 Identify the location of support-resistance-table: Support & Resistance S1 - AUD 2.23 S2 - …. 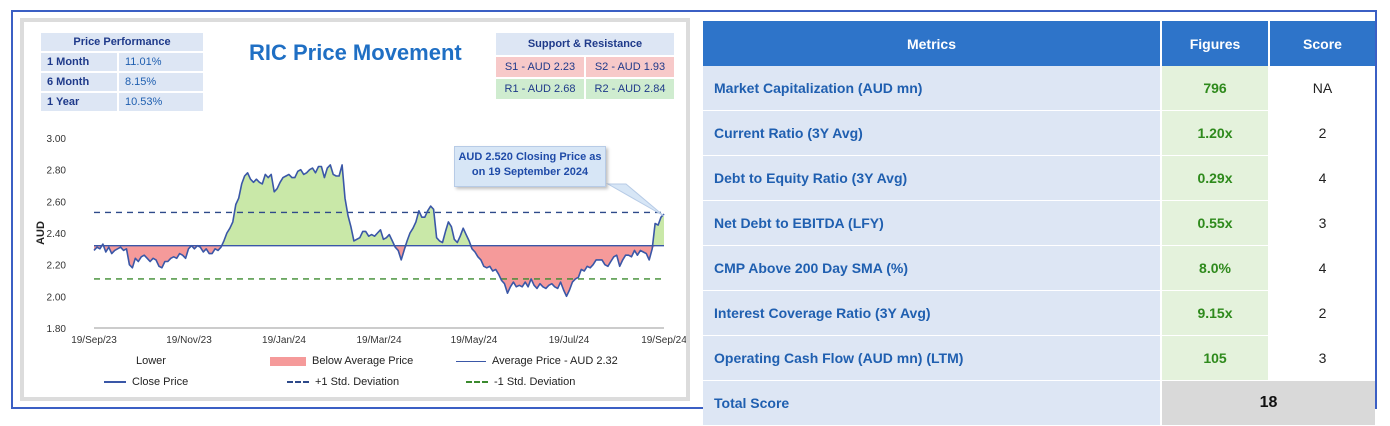
(585, 66).